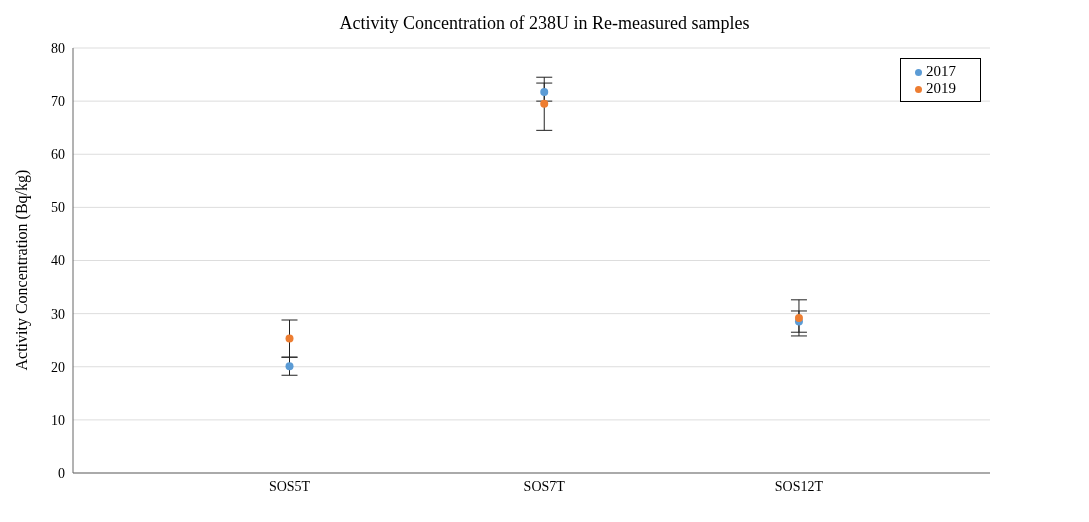  What do you see at coordinates (61, 473) in the screenshot?
I see `y-tick-label: 0` at bounding box center [61, 473].